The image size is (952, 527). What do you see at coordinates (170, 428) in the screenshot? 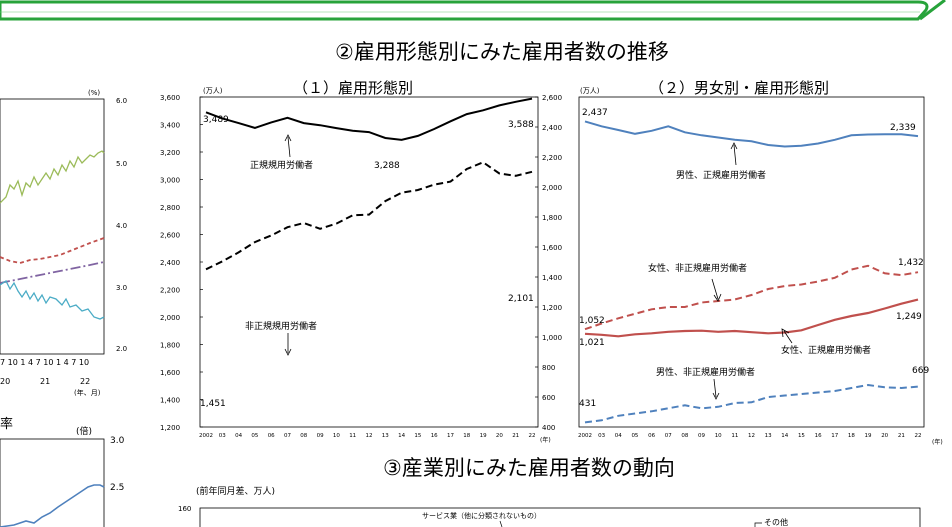
I see `chart1-left-tick-label: 1,200` at bounding box center [170, 428].